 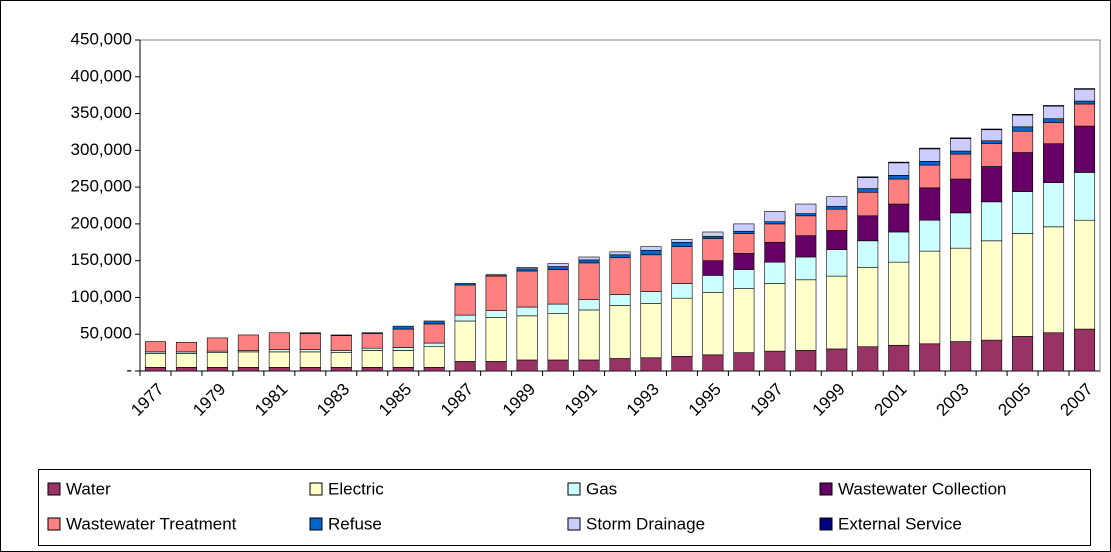 I want to click on legend-label: Water, so click(x=88, y=488).